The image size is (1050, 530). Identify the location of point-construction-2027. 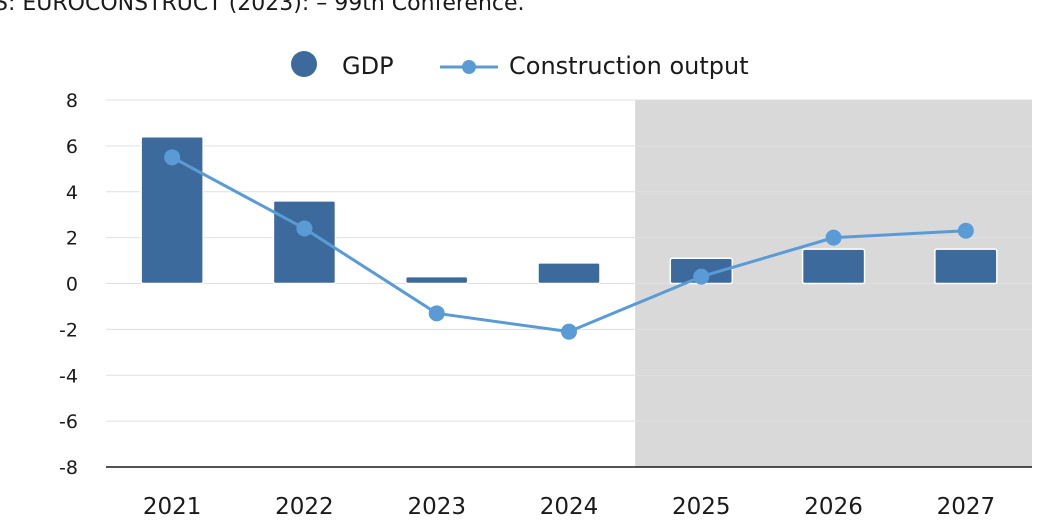
(965, 230).